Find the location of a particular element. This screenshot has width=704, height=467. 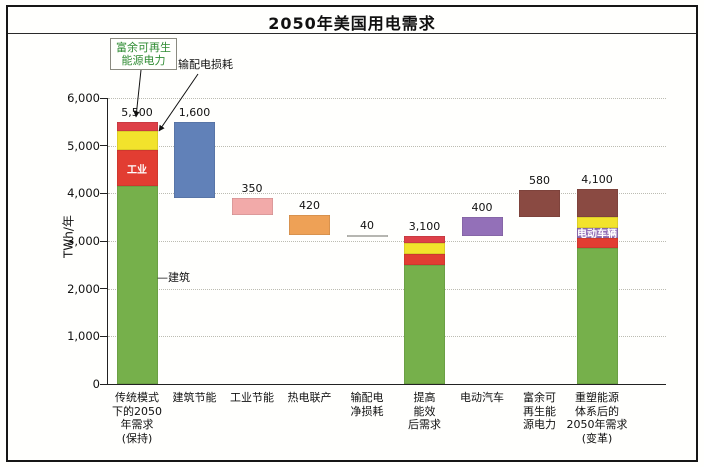

y-tick-label: 1,000 is located at coordinates (83, 336).